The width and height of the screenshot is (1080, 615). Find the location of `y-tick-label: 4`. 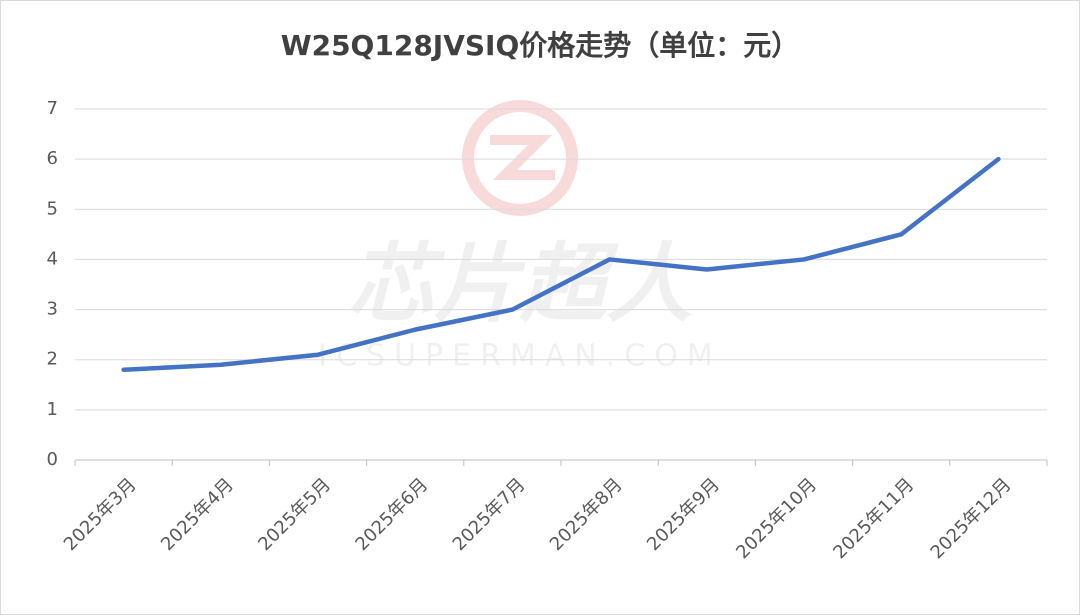

y-tick-label: 4 is located at coordinates (52, 258).